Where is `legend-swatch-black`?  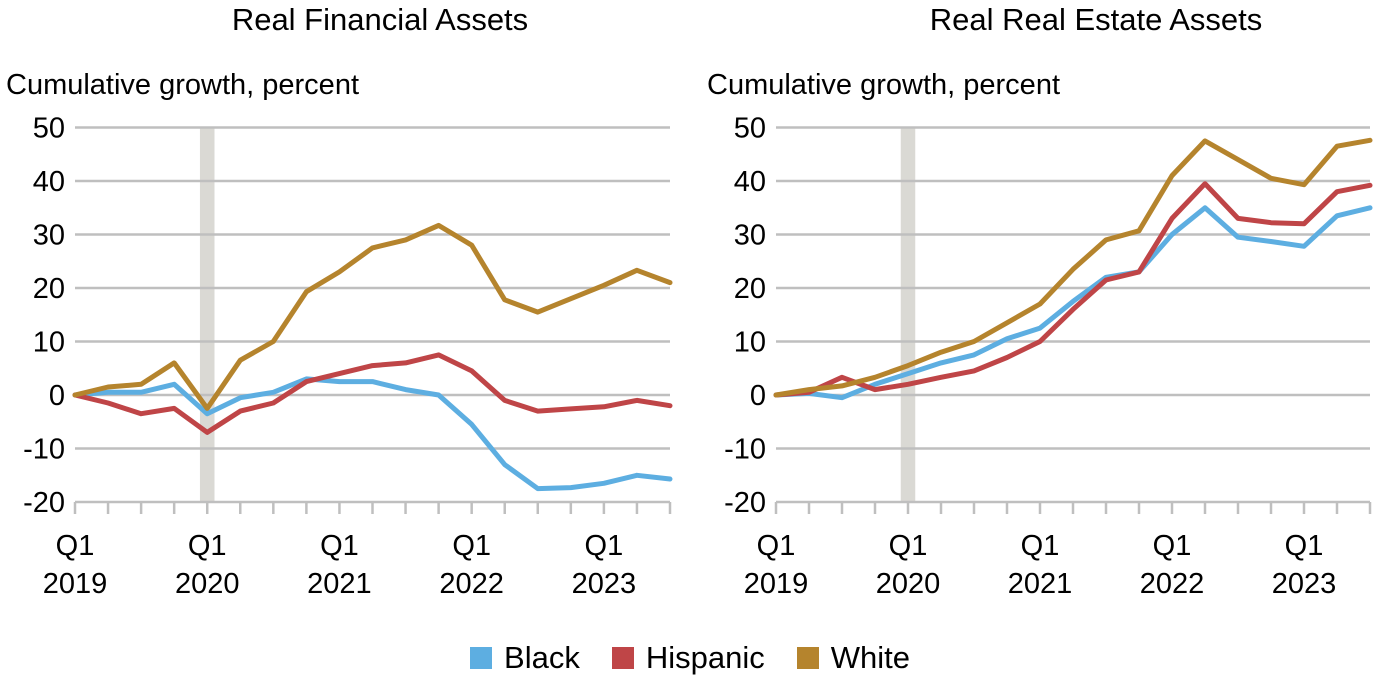 legend-swatch-black is located at coordinates (481, 658).